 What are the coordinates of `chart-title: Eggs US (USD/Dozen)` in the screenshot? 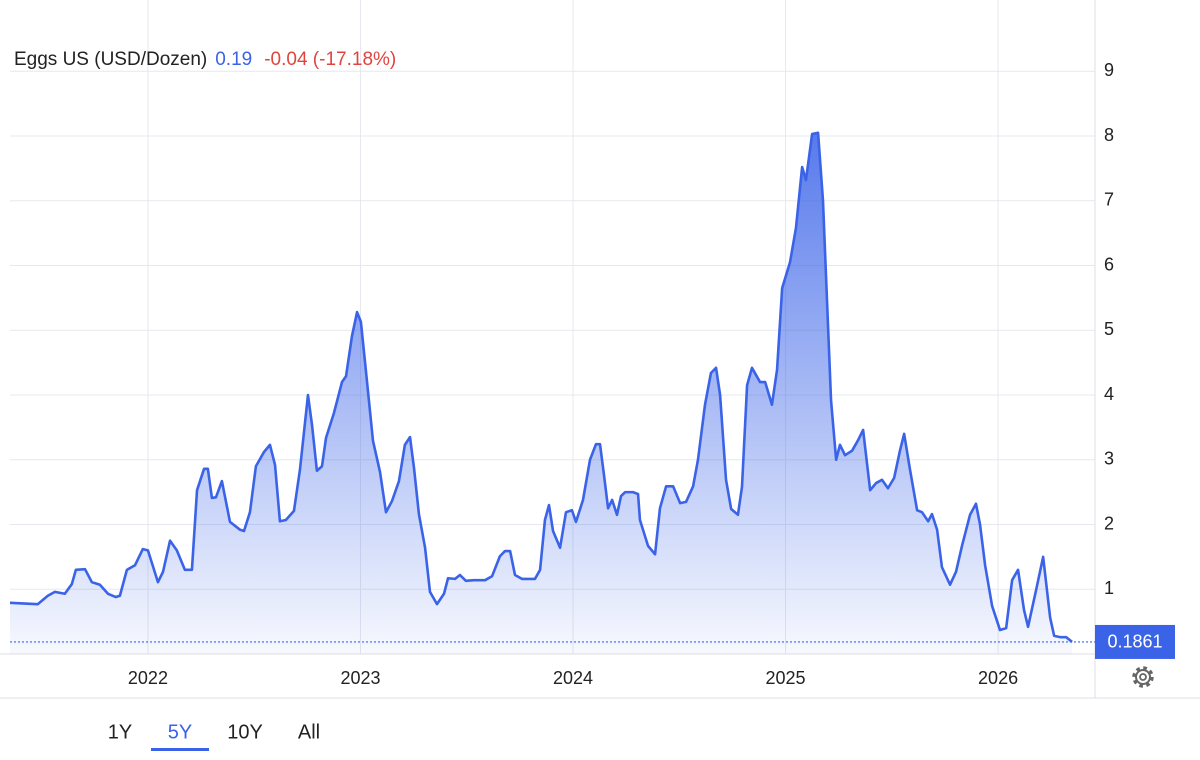 It's located at (110, 59).